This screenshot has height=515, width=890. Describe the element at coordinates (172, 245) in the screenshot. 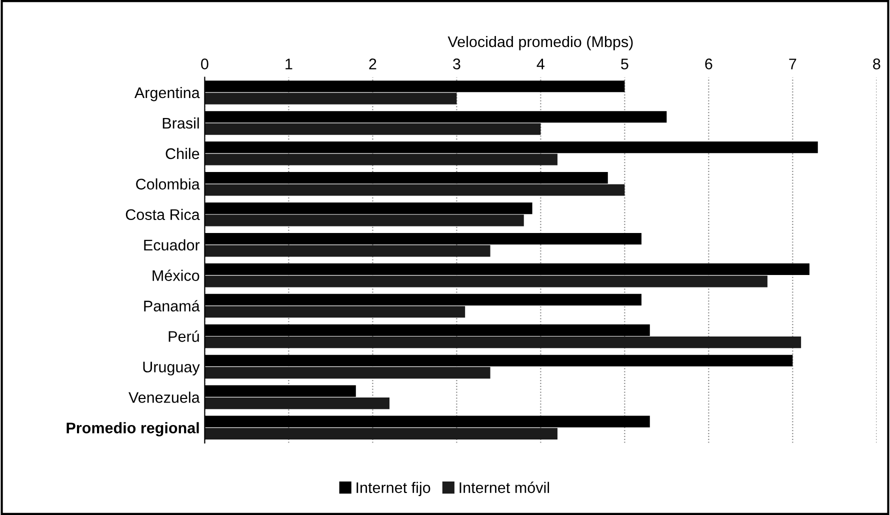

I see `y-tick-label: Ecuador` at that location.